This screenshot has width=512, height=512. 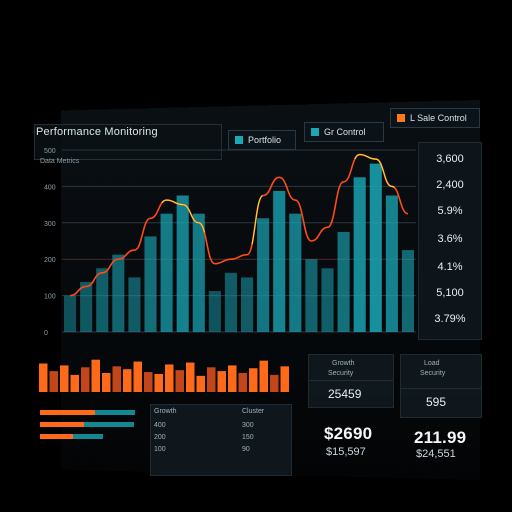 What do you see at coordinates (253, 411) in the screenshot?
I see `lower-col2-title: Cluster` at bounding box center [253, 411].